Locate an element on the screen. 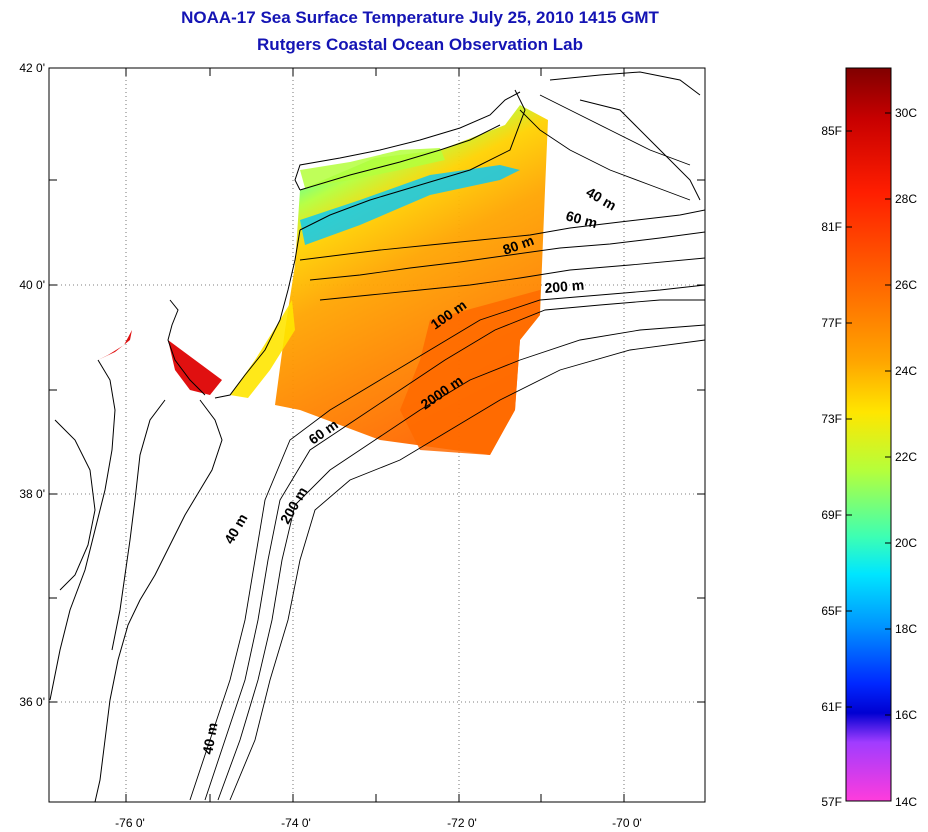 The height and width of the screenshot is (832, 928). colorbar-c-label: 22C is located at coordinates (906, 457).